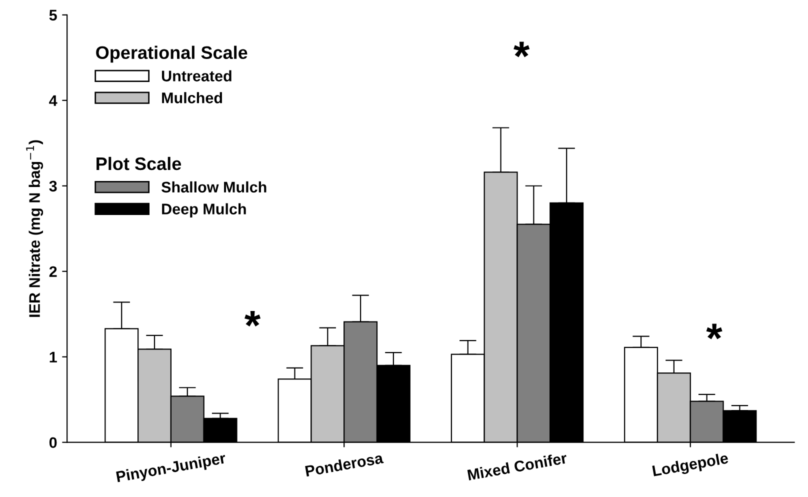 The image size is (808, 497). What do you see at coordinates (35, 228) in the screenshot?
I see `y-axis-title: IER Nitrate (mg N bag$^{−1}$)` at bounding box center [35, 228].